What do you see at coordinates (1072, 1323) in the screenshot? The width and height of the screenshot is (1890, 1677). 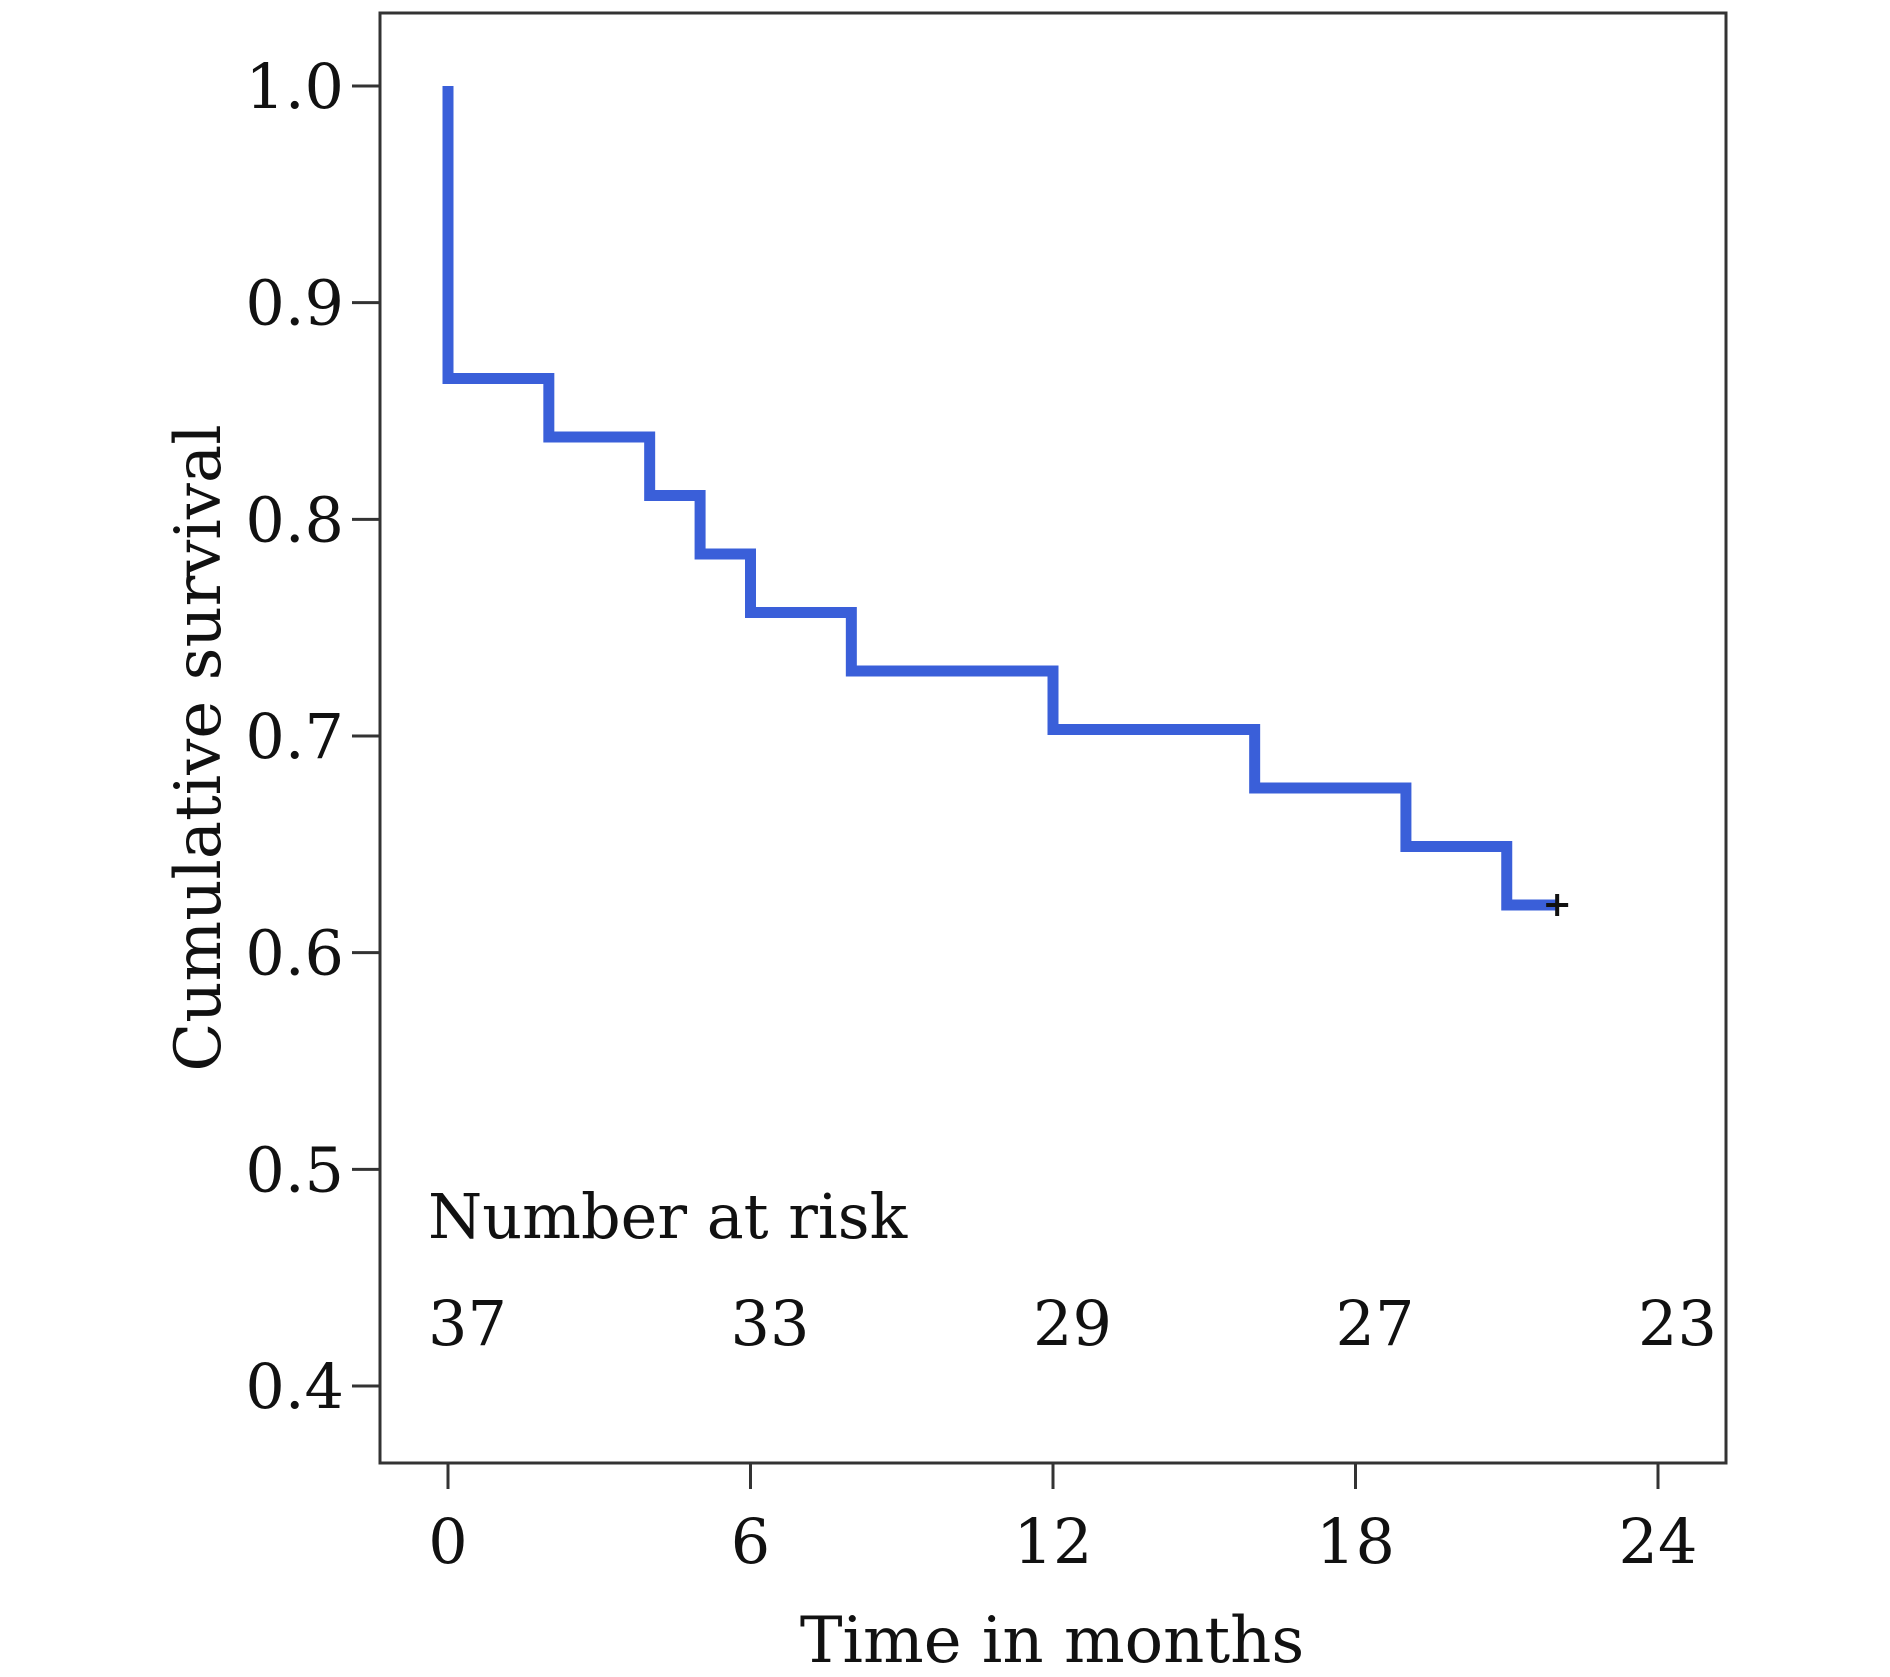 I see `number-at-risk-value: 29` at bounding box center [1072, 1323].